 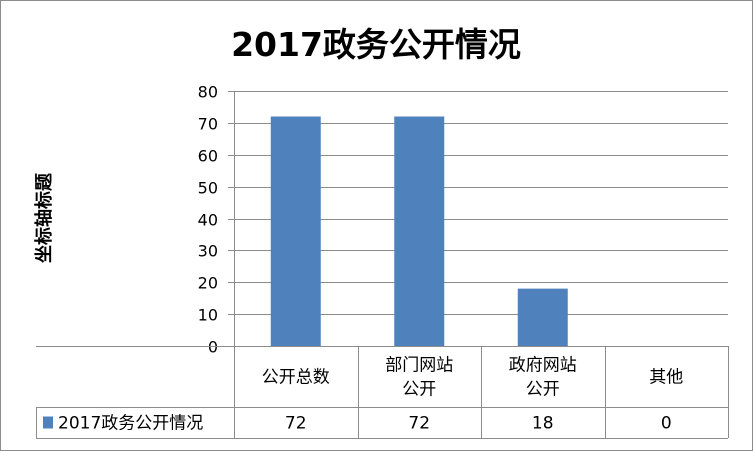 I want to click on y-tick-label: 10, so click(x=208, y=315).